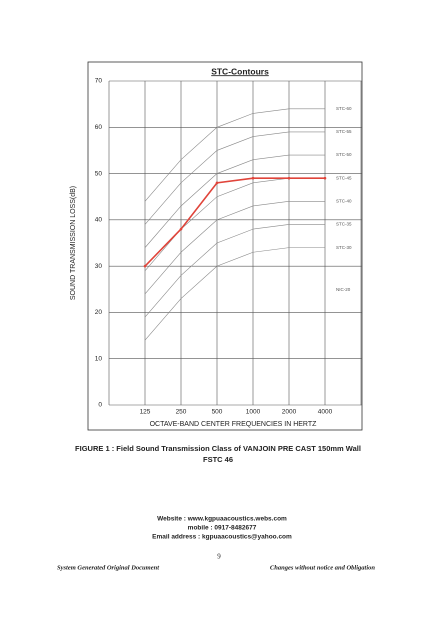 The width and height of the screenshot is (437, 618). What do you see at coordinates (344, 201) in the screenshot?
I see `contour-label: STC-40` at bounding box center [344, 201].